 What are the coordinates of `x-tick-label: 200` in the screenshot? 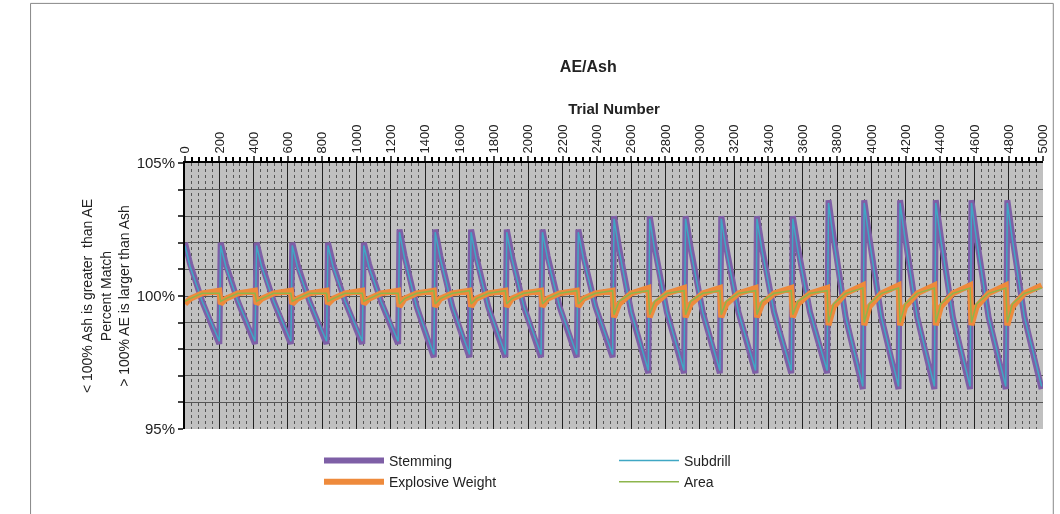 It's located at (219, 142).